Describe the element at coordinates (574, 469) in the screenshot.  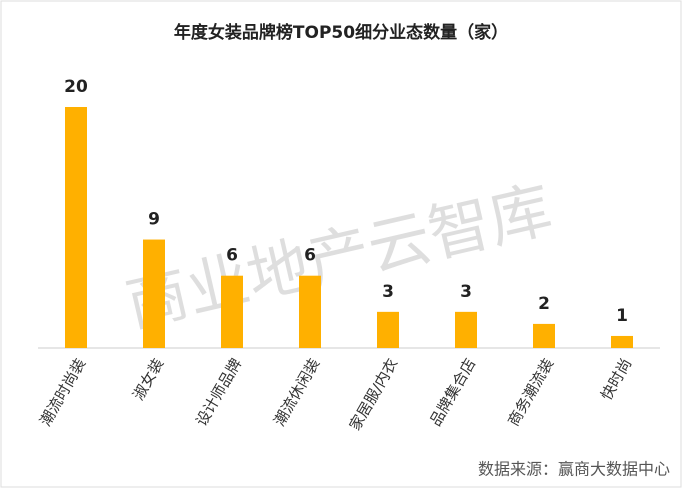
I see `source: 数据来源：赢商大数据中心` at that location.